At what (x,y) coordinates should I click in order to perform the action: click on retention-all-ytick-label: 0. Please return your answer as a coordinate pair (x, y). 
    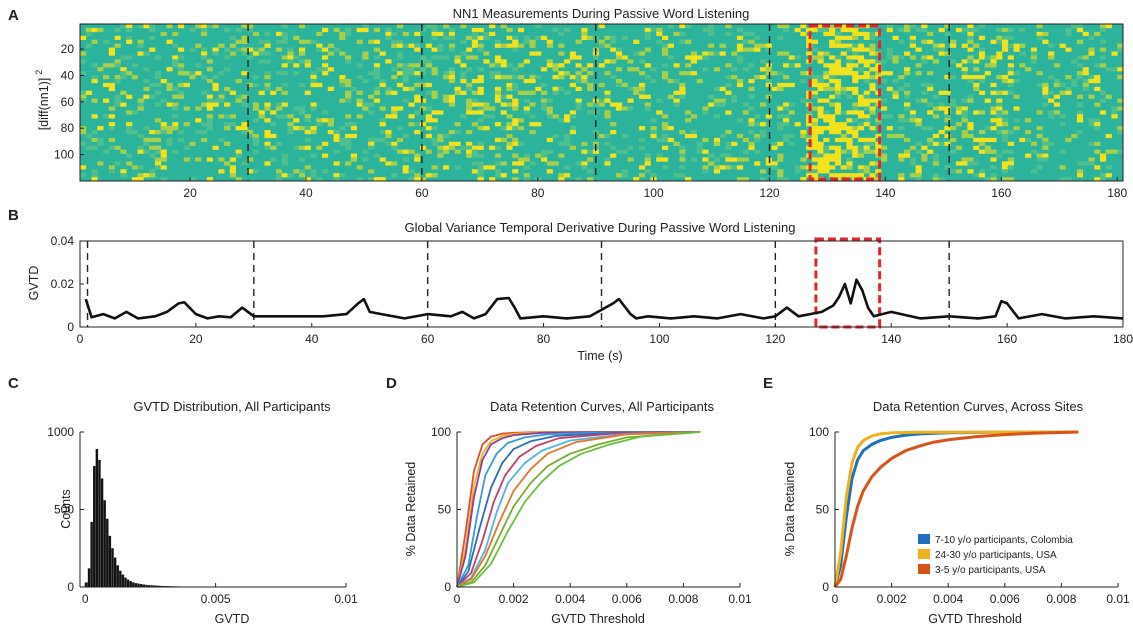
    Looking at the image, I should click on (447, 587).